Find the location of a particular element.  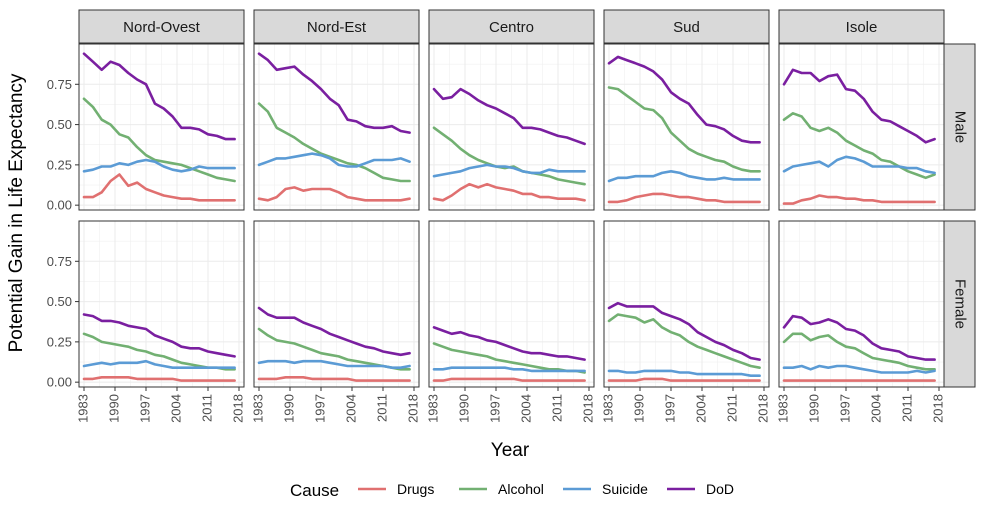

row-strips: Male Female is located at coordinates (959, 215).